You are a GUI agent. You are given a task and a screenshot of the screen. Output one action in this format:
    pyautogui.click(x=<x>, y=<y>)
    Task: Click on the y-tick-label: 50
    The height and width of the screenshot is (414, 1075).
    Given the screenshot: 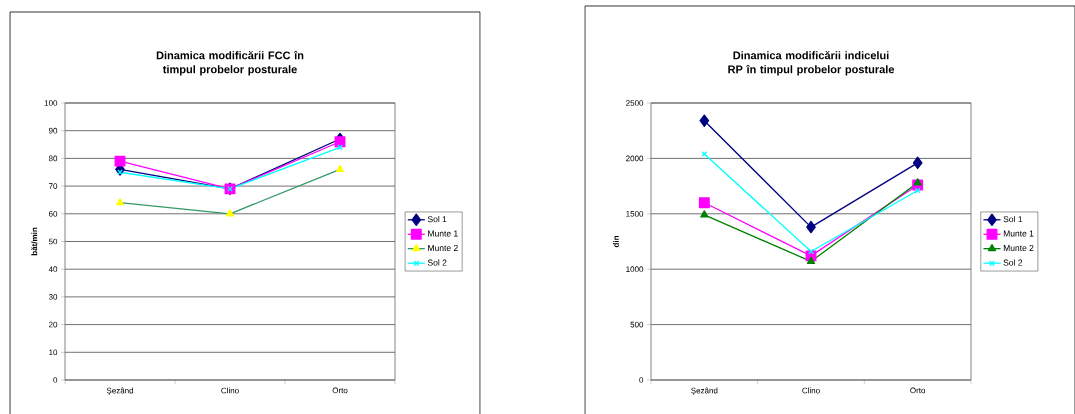 What is the action you would take?
    pyautogui.click(x=53, y=241)
    